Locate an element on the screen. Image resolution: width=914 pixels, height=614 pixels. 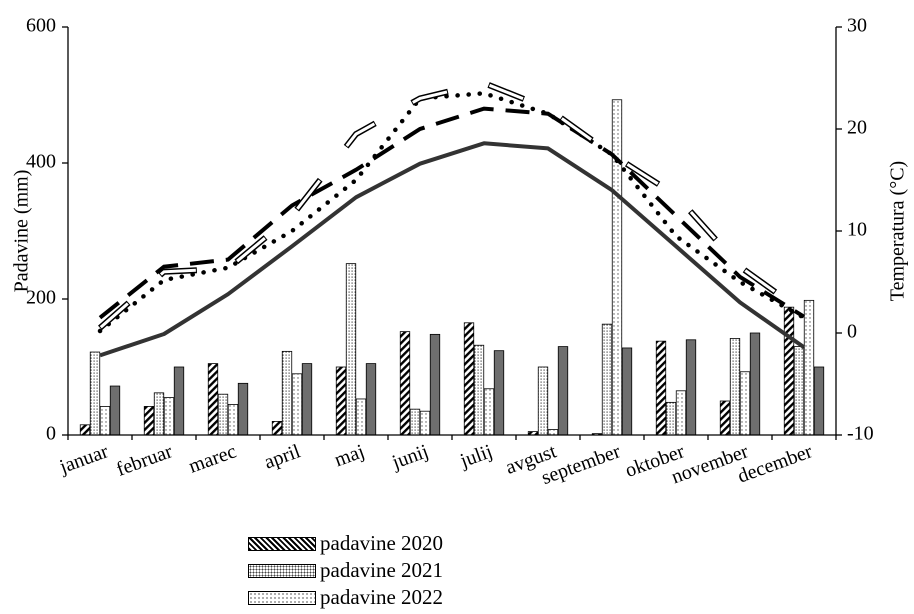
bar-3-april is located at coordinates (307, 399).